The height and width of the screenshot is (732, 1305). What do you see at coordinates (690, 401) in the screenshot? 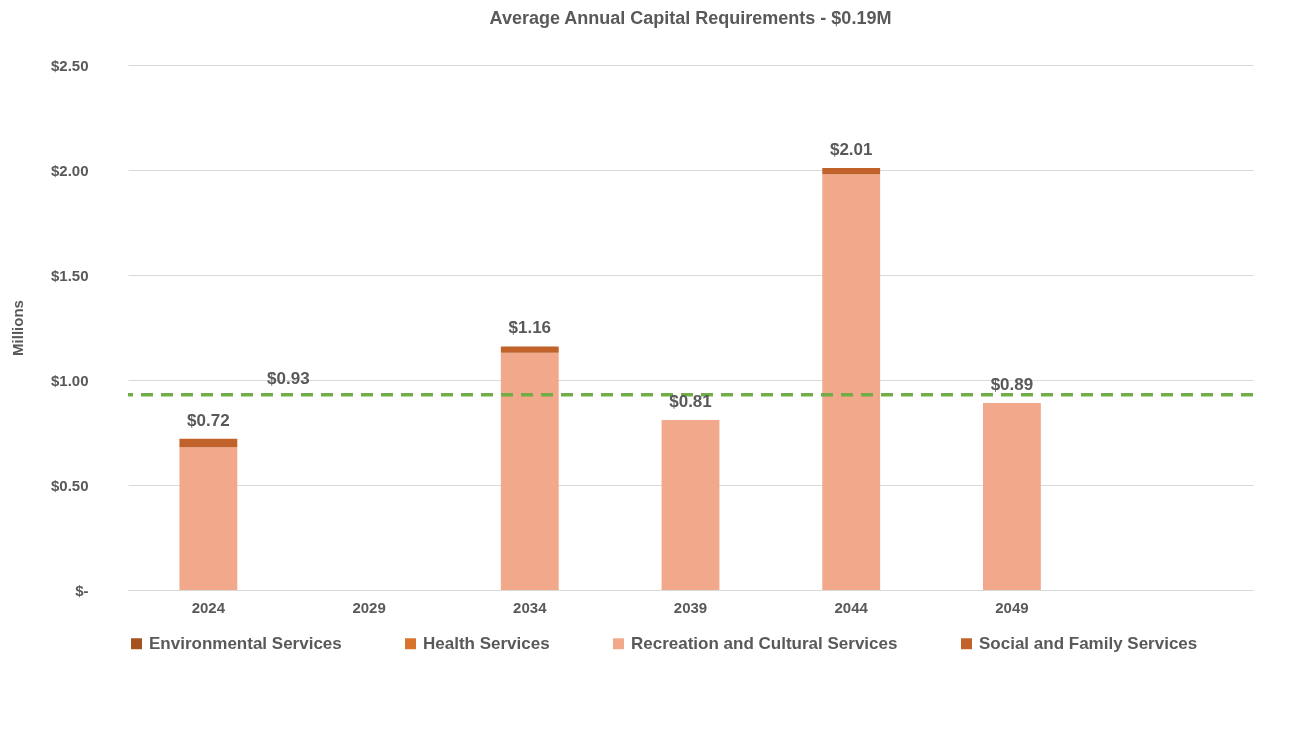
I see `total-label: $0.81` at bounding box center [690, 401].